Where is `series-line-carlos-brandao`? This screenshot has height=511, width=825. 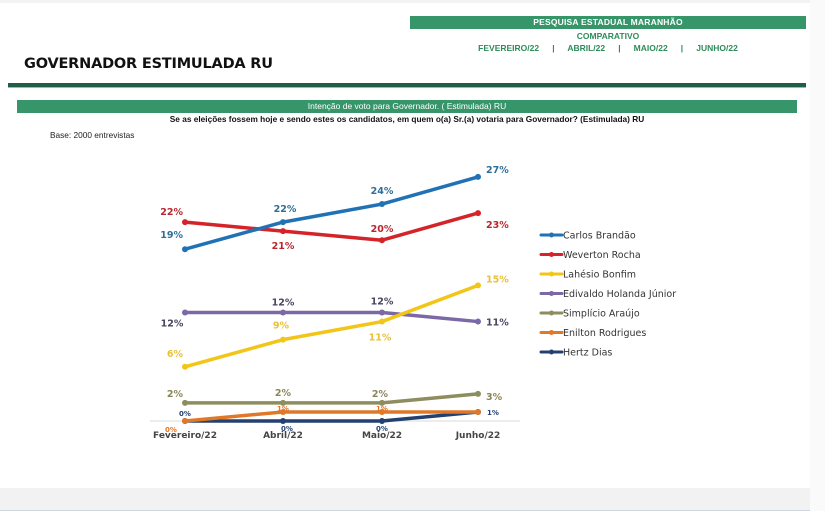 series-line-carlos-brandao is located at coordinates (331, 213).